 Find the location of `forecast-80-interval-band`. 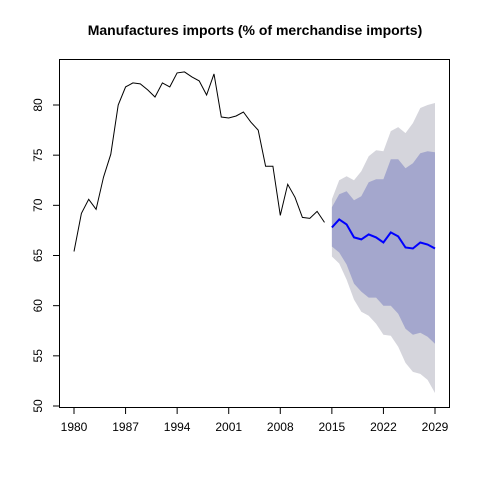

forecast-80-interval-band is located at coordinates (383, 247).